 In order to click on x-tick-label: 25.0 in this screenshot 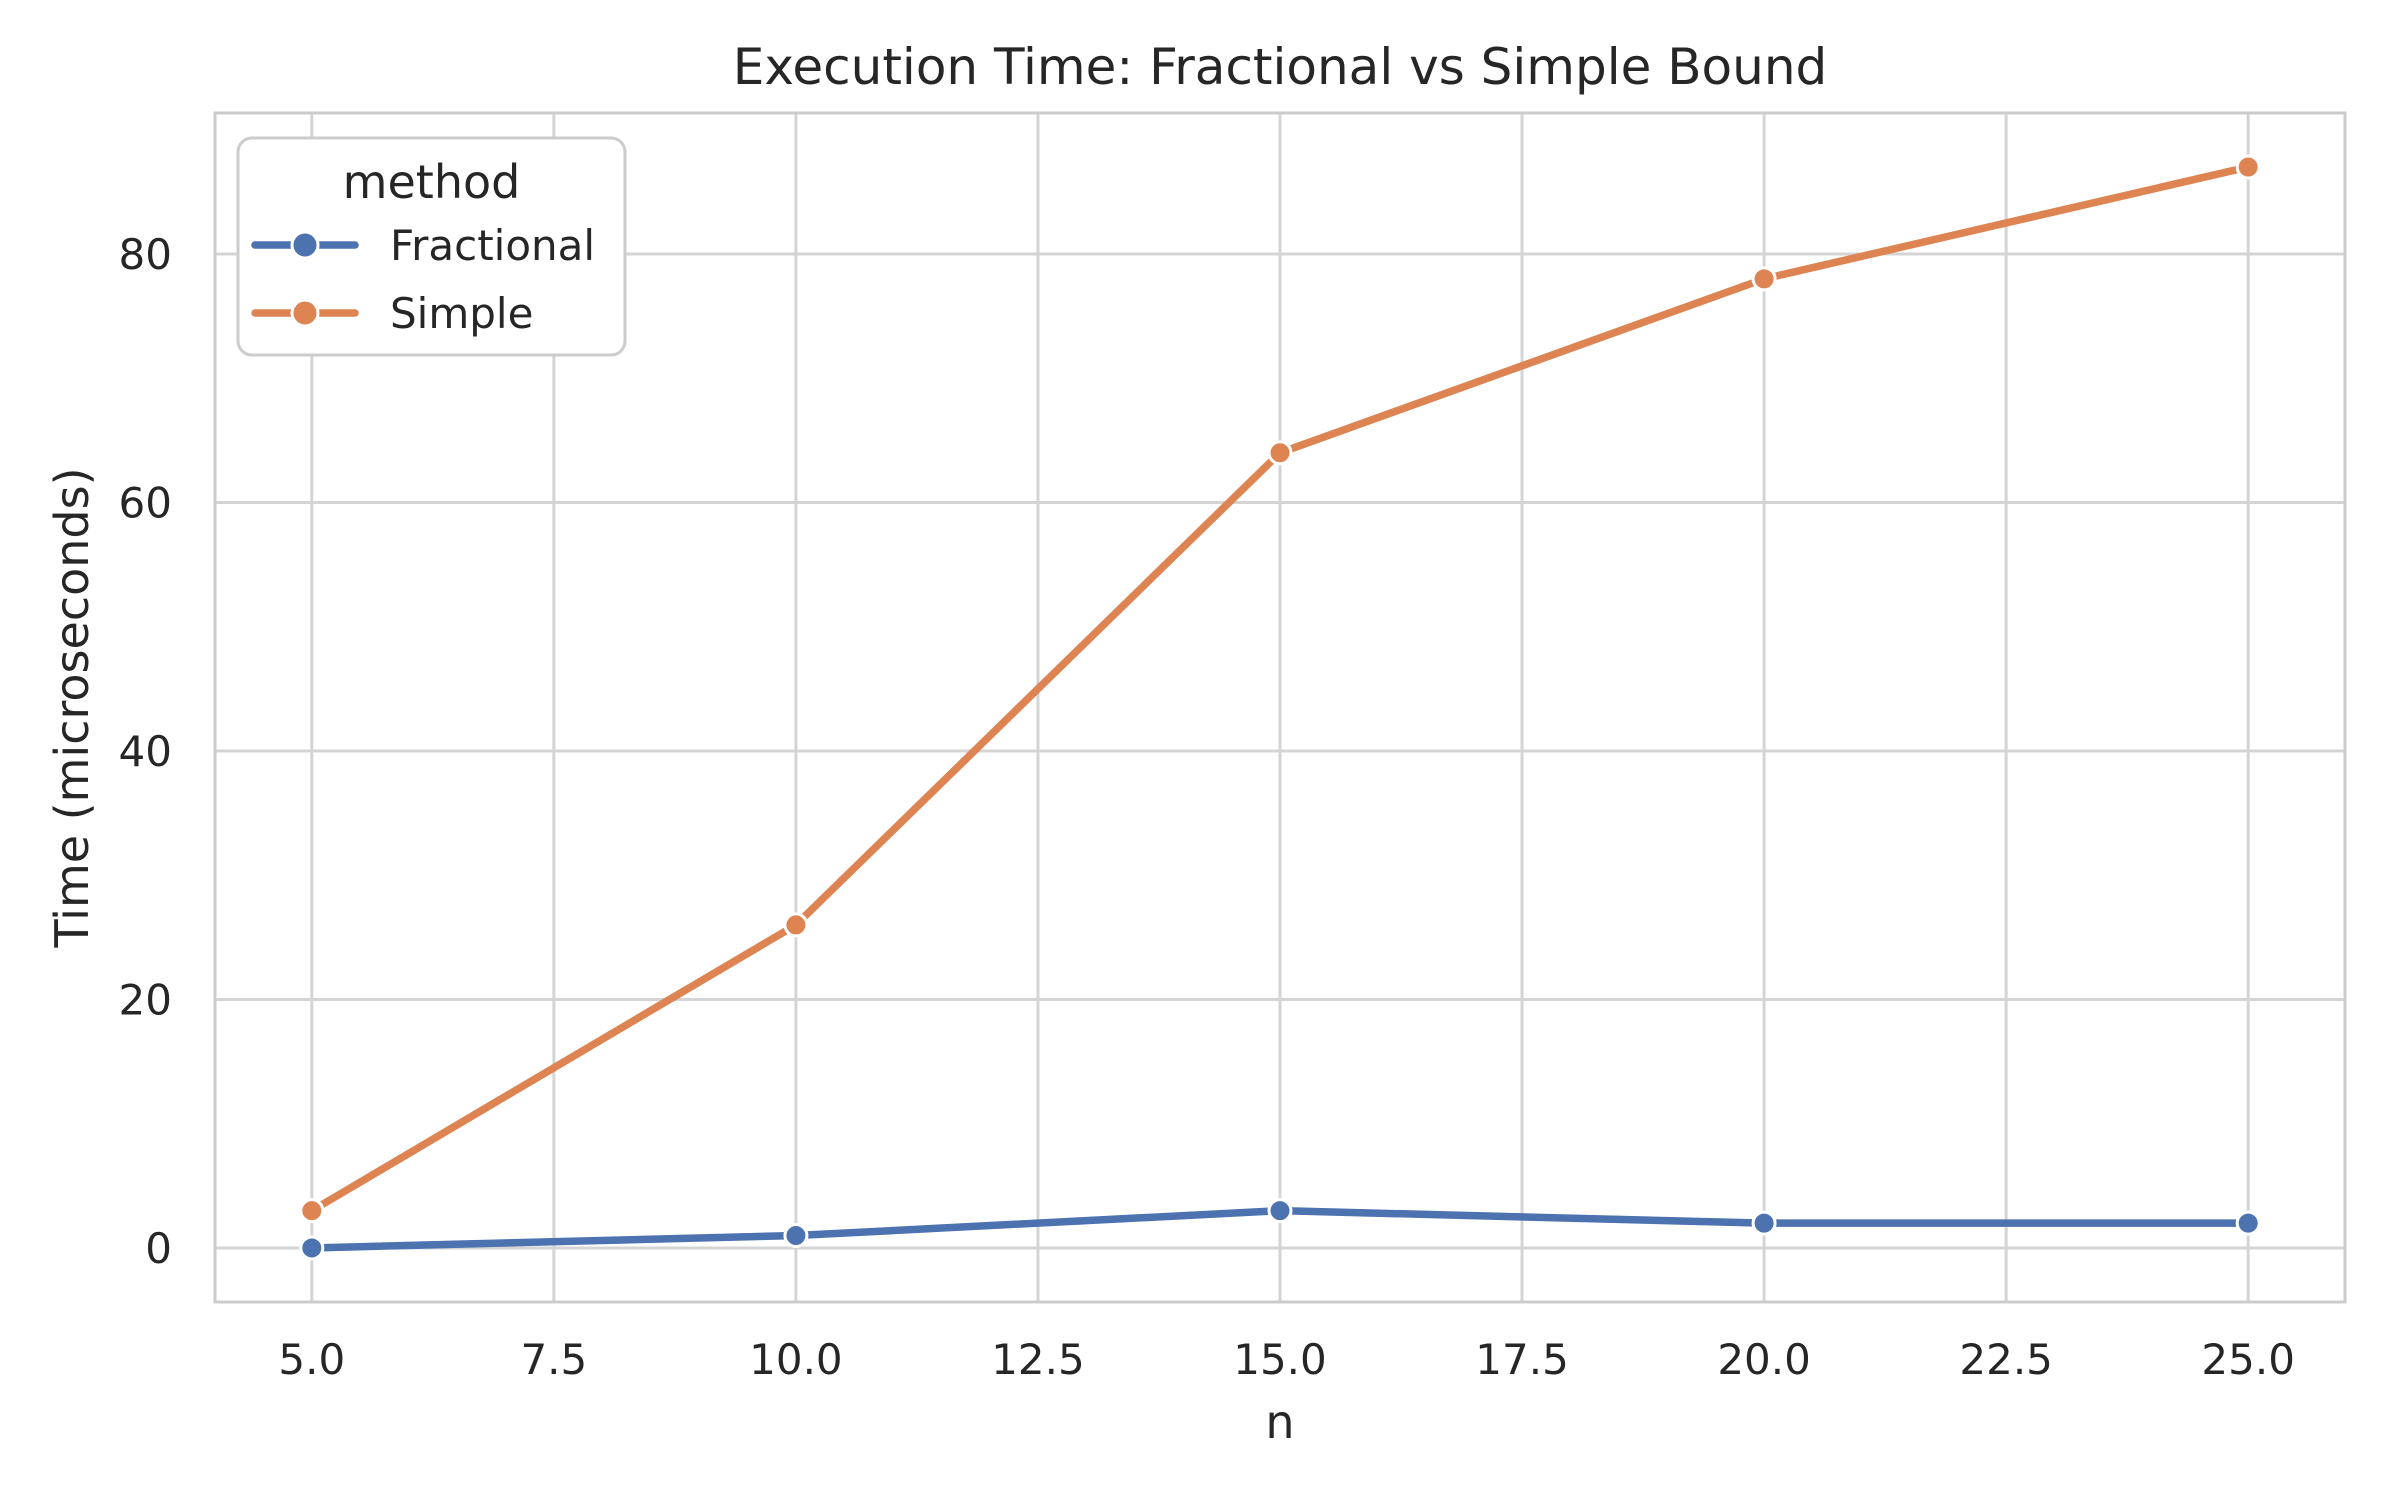, I will do `click(2248, 1359)`.